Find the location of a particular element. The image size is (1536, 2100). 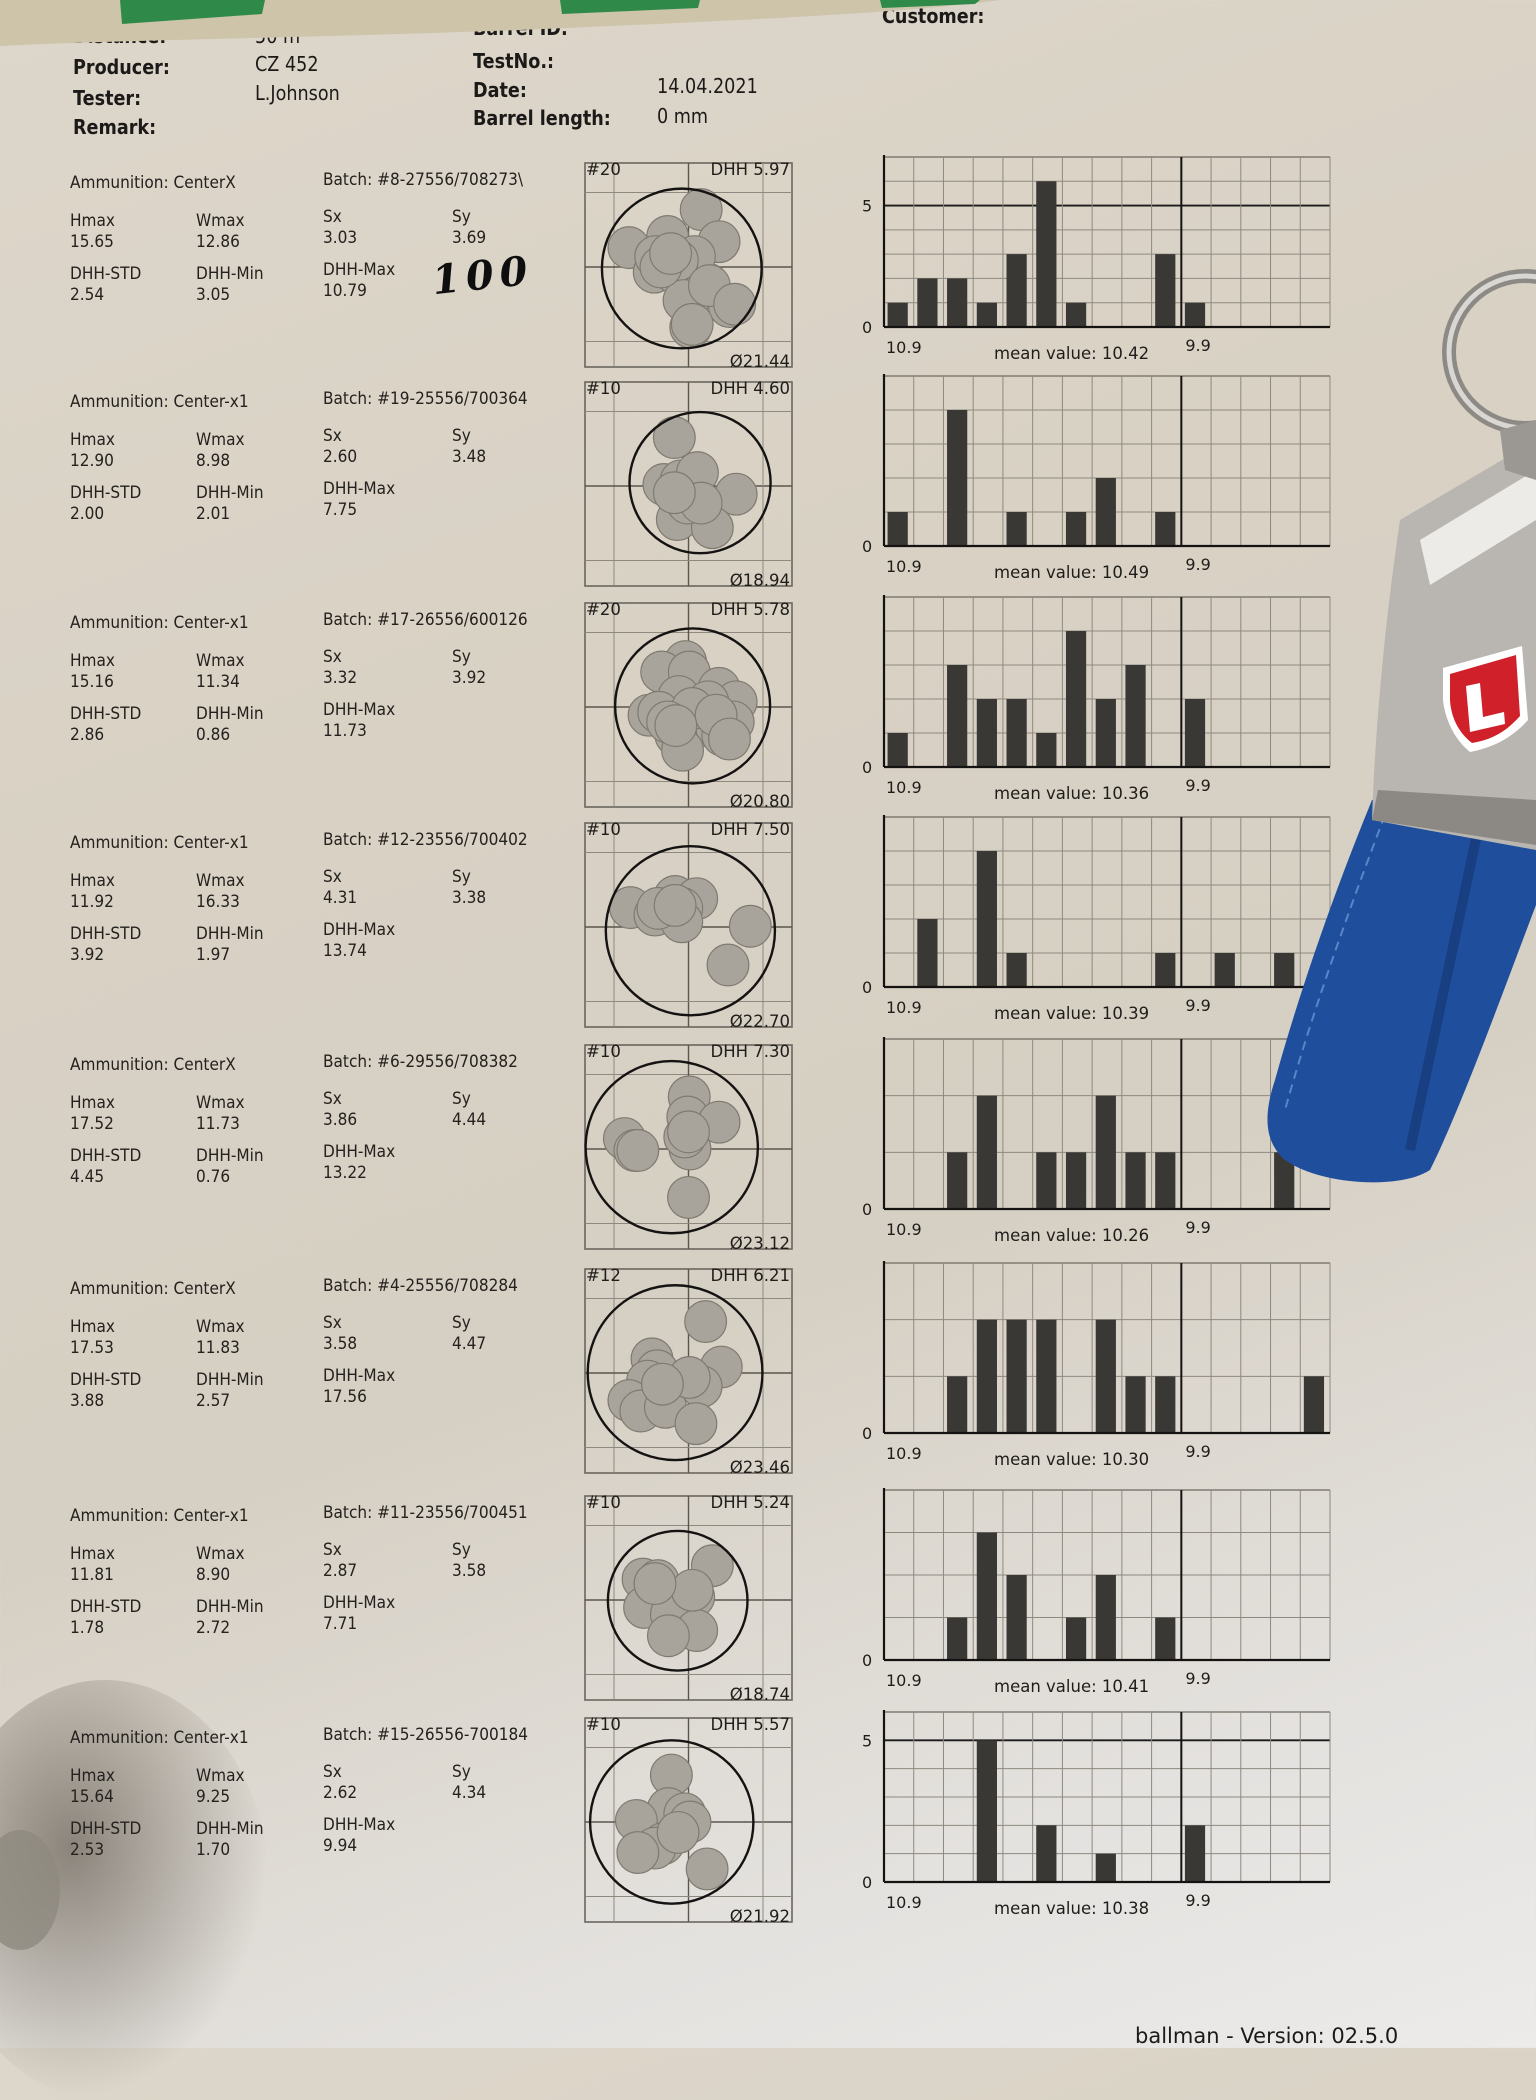

batch-label: Batch: #8-27556/708273\ is located at coordinates (423, 179).